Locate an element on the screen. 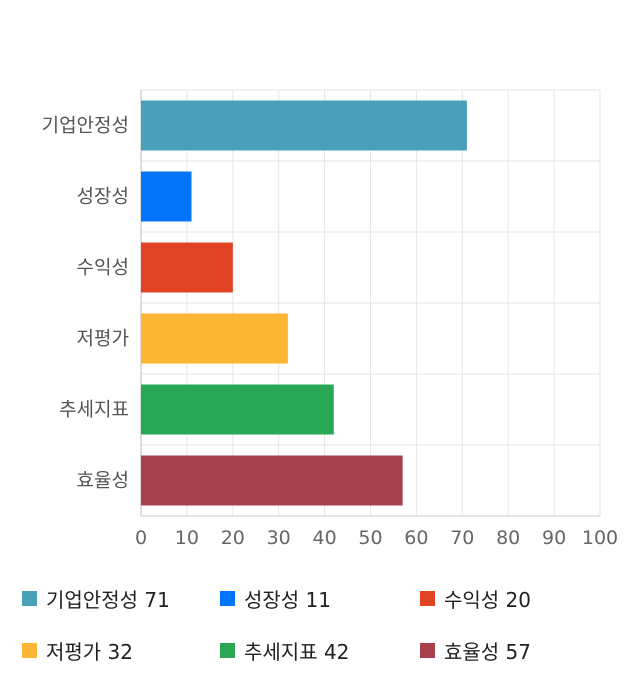  legend-label: 저평가 32 is located at coordinates (90, 651).